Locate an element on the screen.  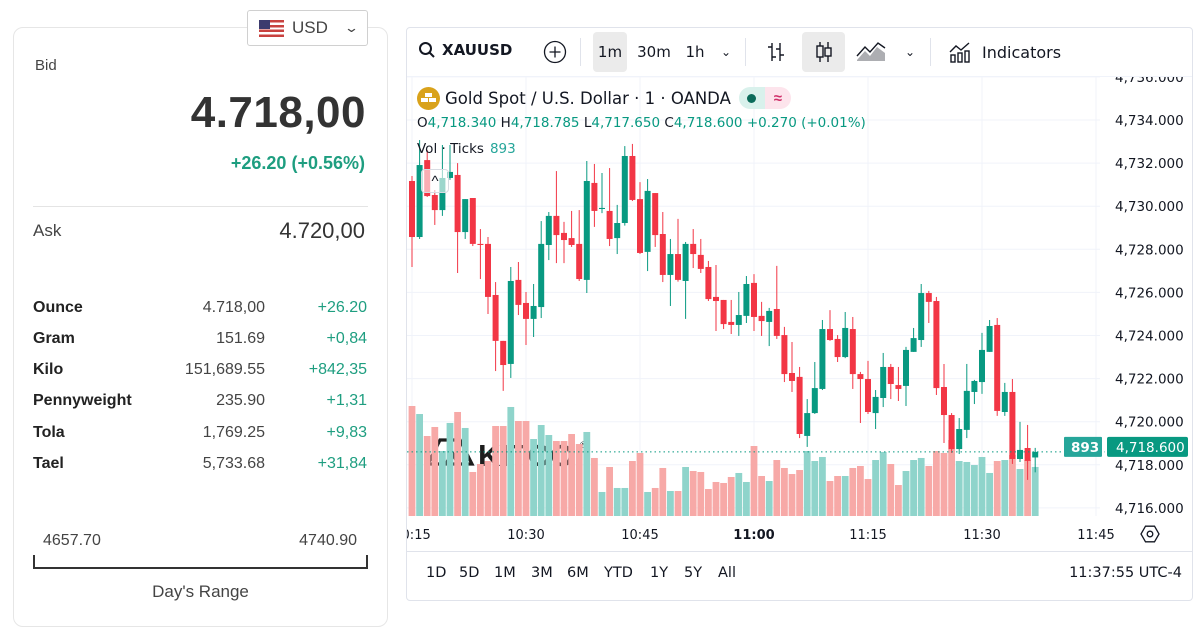
chart-settings-icon is located at coordinates (1150, 534).